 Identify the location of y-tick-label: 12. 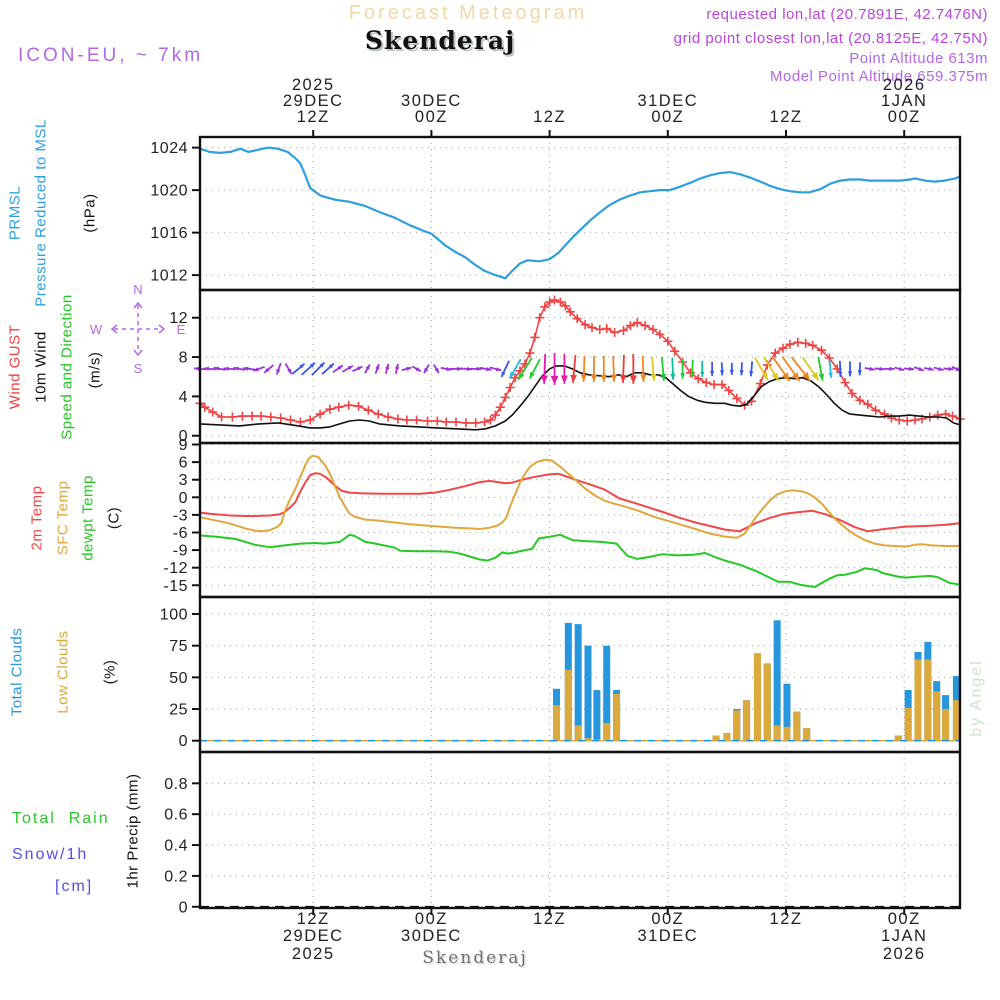
(178, 318).